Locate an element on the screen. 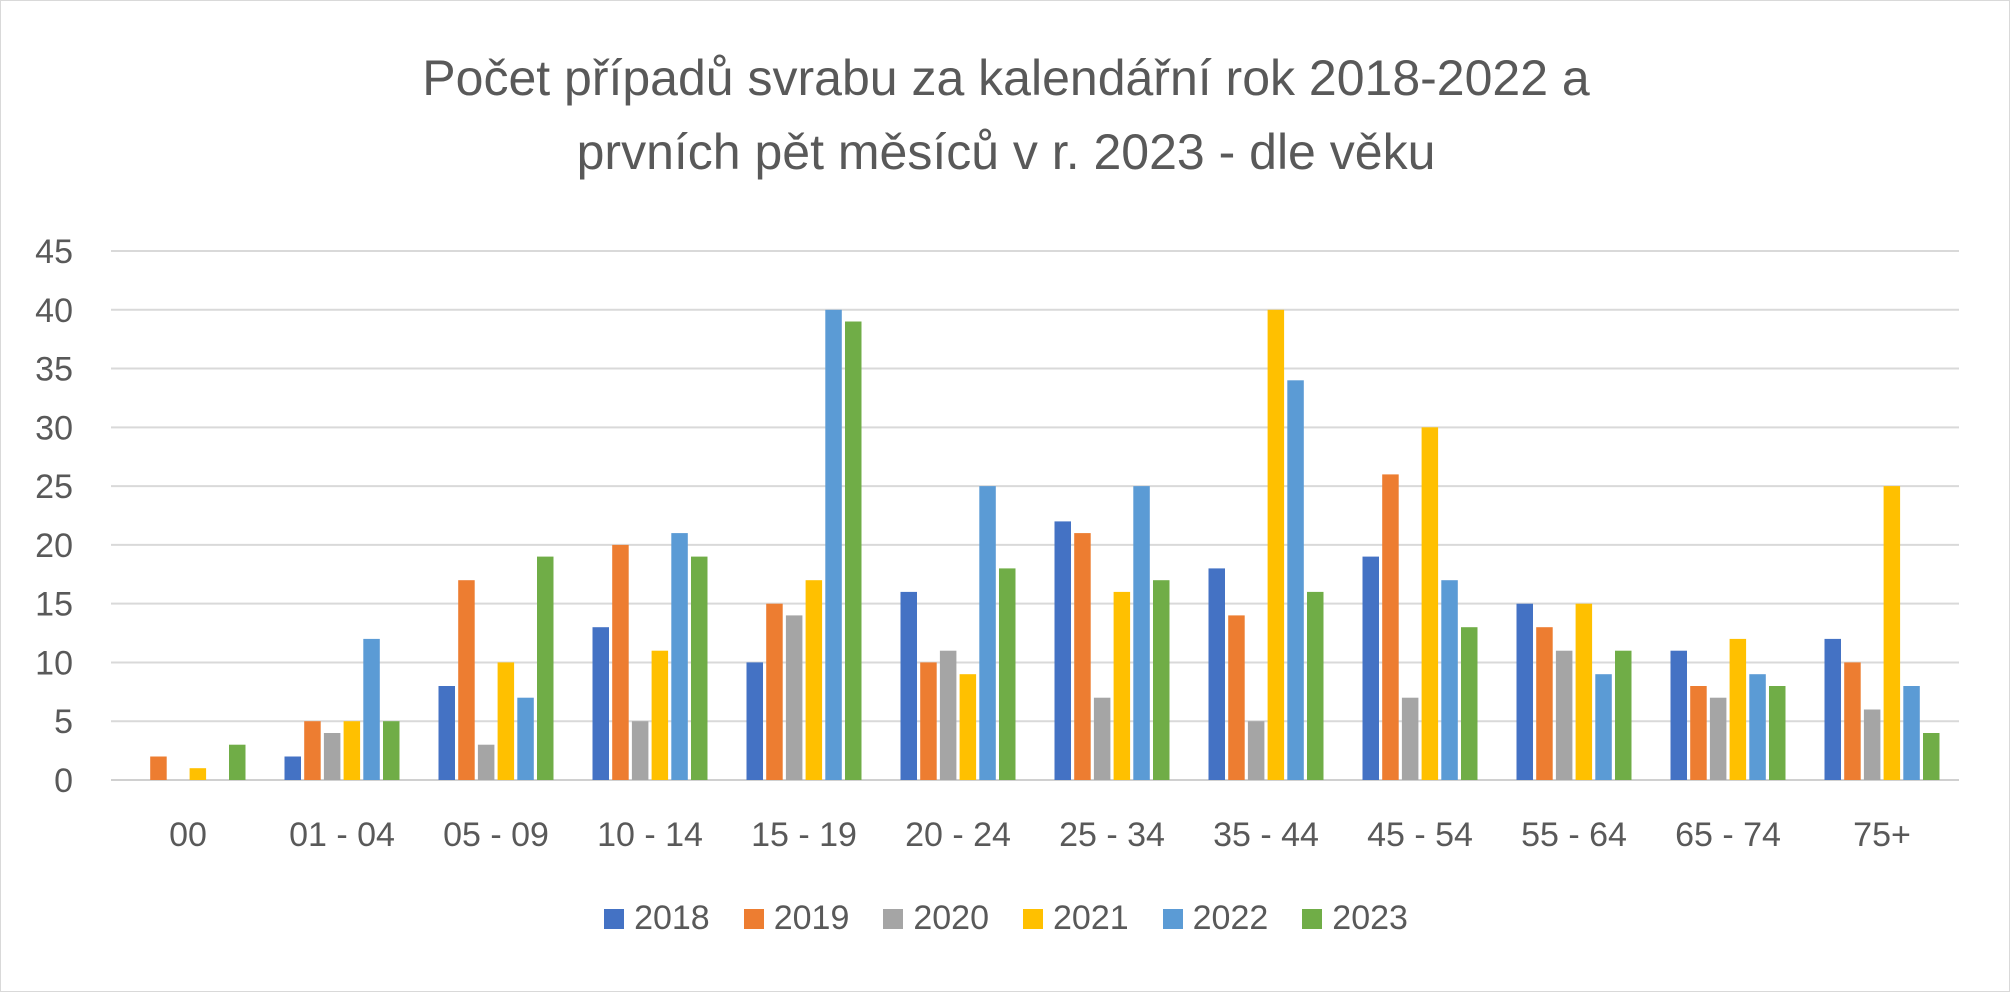  legend-item: 2019 is located at coordinates (796, 918).